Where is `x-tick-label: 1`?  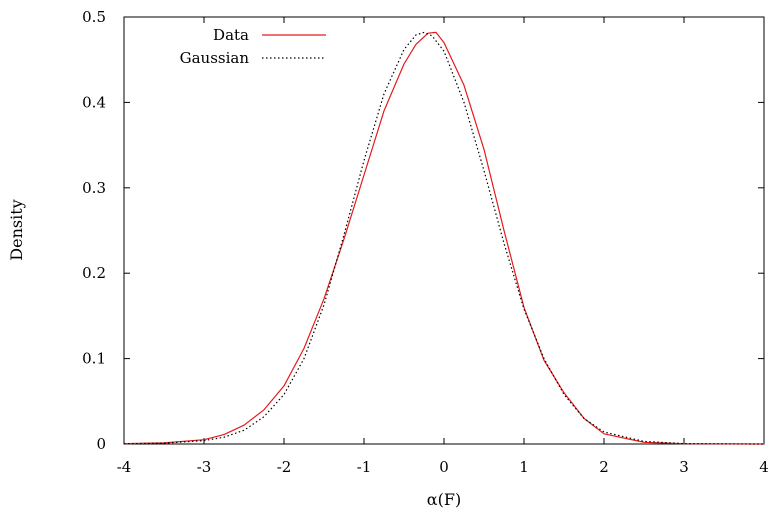 x-tick-label: 1 is located at coordinates (524, 467).